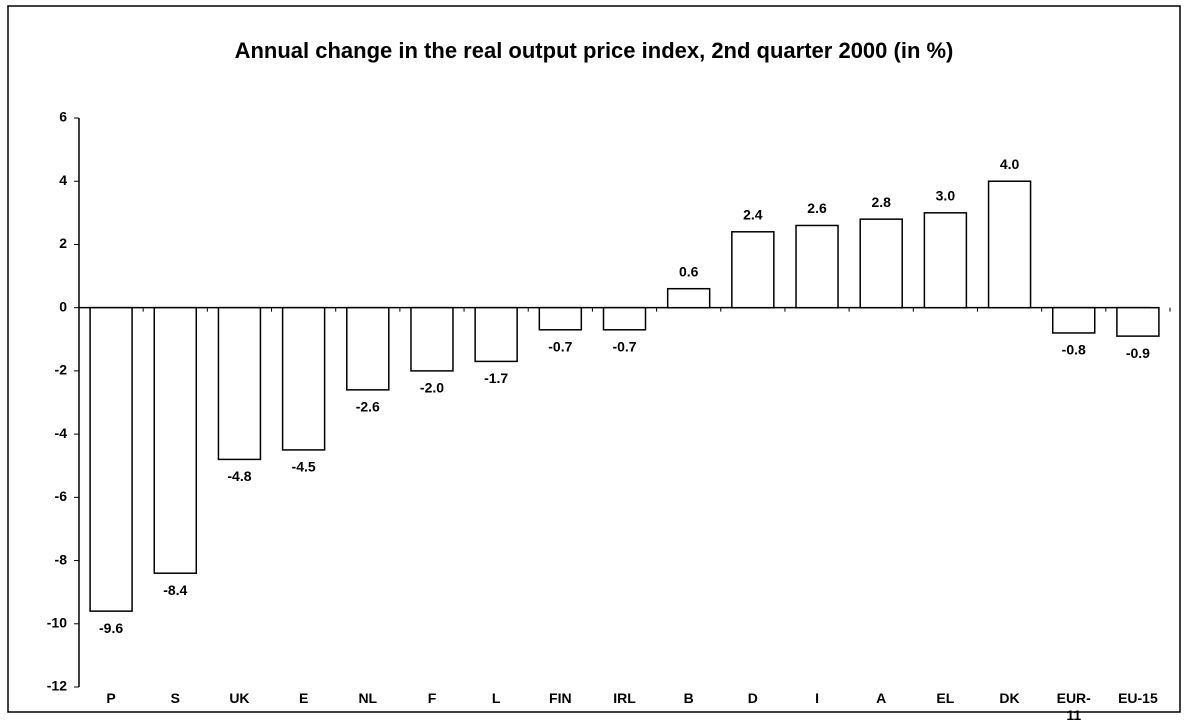 This screenshot has height=720, width=1187. I want to click on data-label: -0.8, so click(1074, 350).